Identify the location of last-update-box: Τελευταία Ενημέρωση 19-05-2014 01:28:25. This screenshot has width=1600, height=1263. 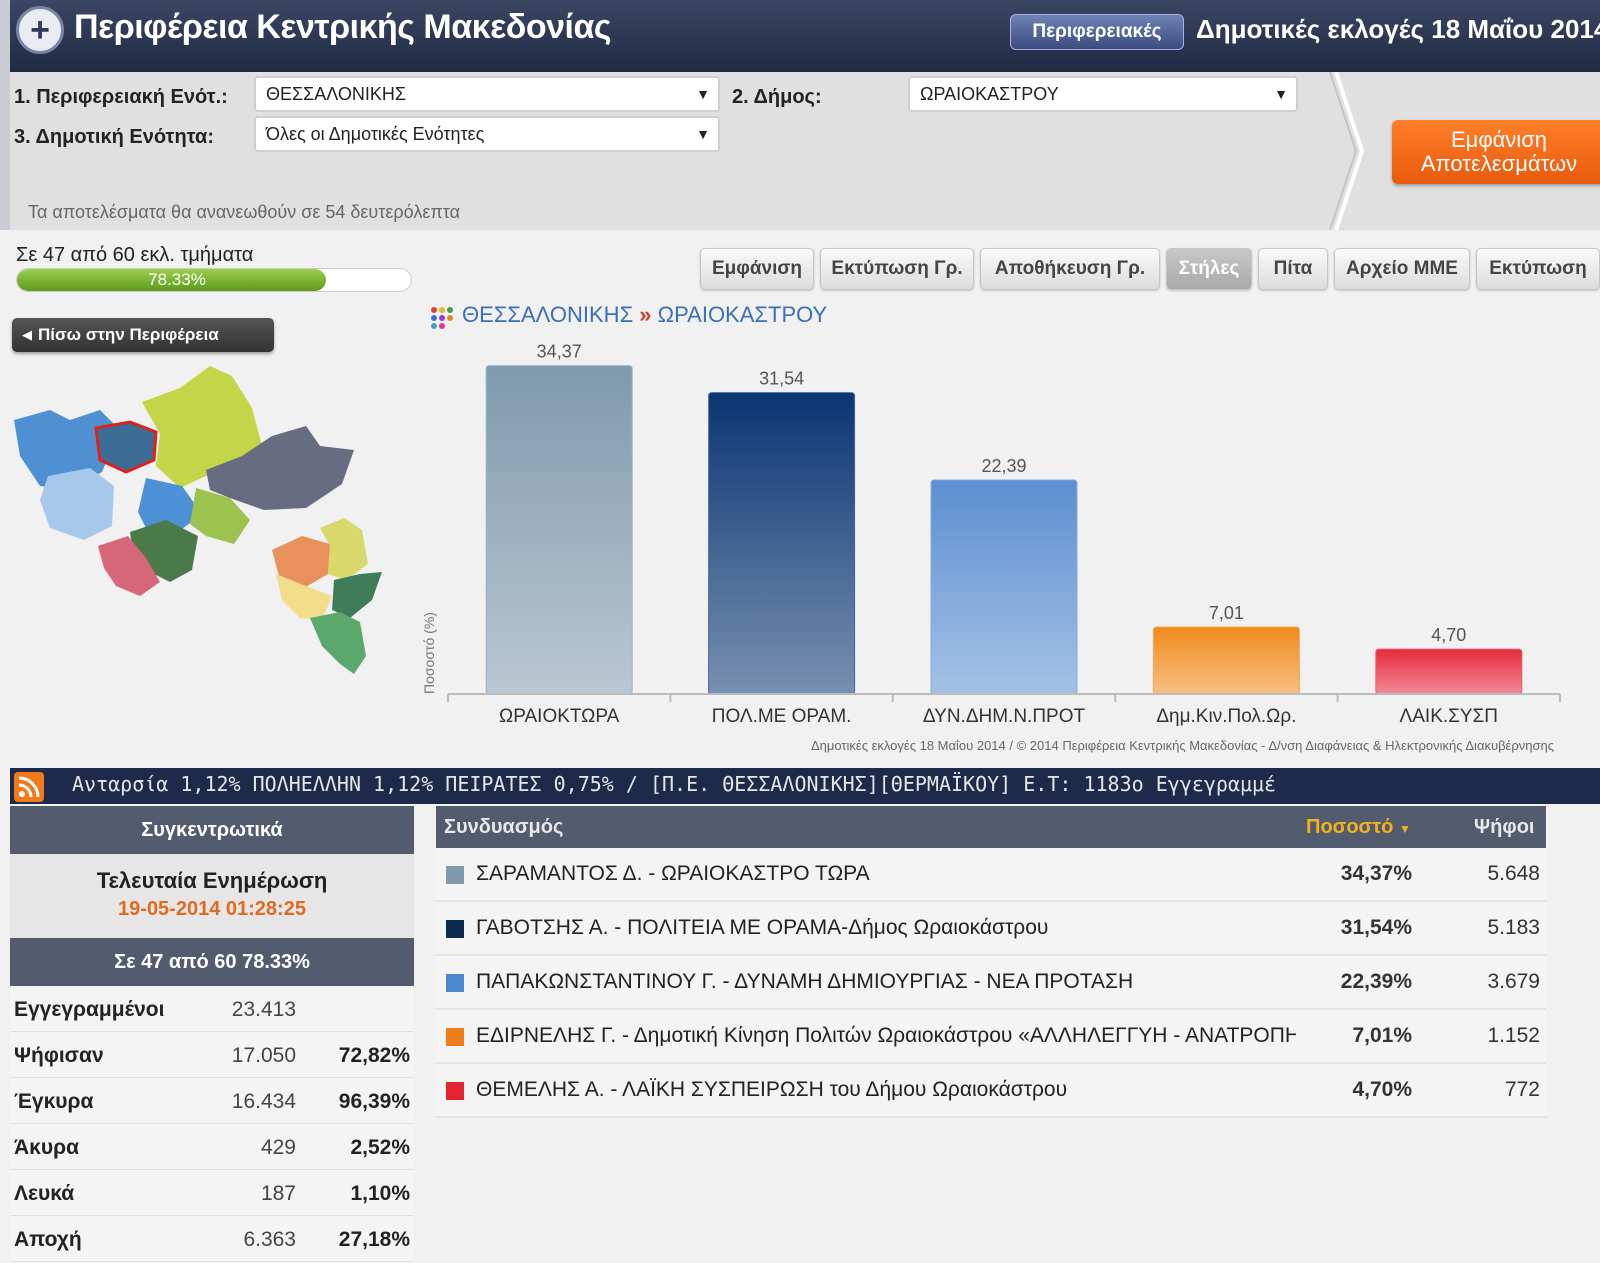
(212, 896).